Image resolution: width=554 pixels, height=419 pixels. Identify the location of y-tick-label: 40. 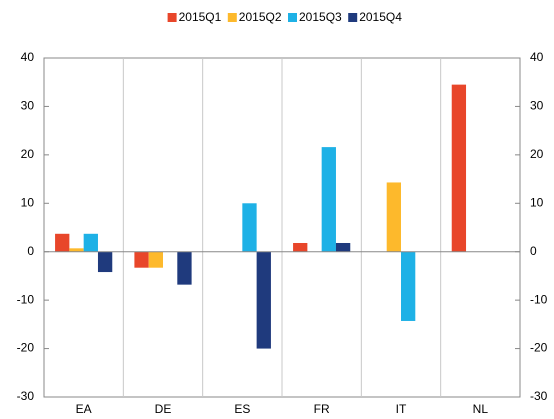
(28, 57).